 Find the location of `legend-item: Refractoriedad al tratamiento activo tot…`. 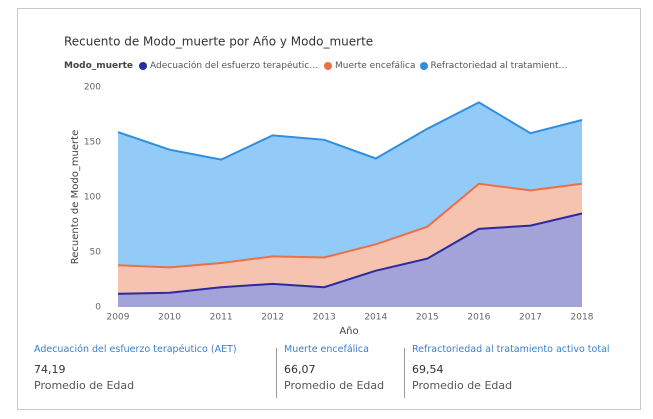

legend-item: Refractoriedad al tratamiento activo tot… is located at coordinates (494, 66).